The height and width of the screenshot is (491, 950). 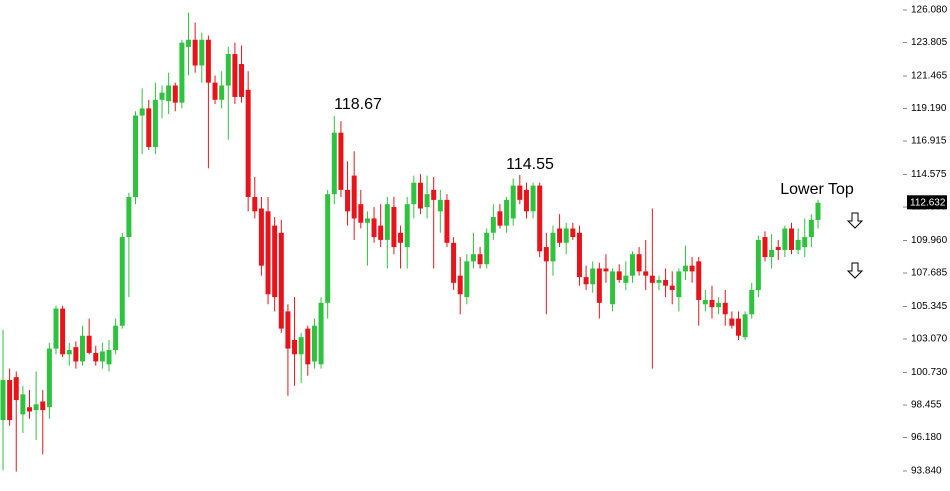 I want to click on y-tick-label: 96.180, so click(x=926, y=437).